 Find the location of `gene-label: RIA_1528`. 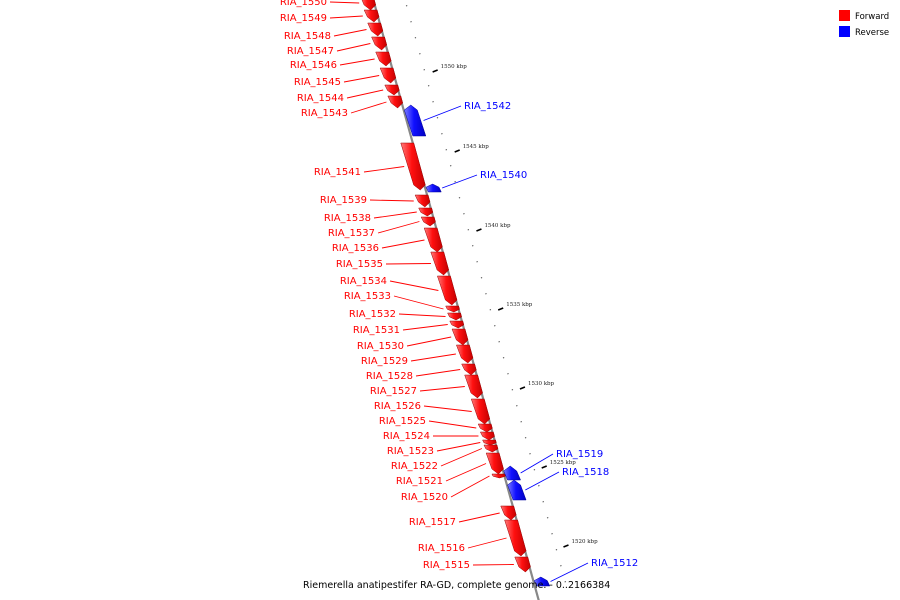

gene-label: RIA_1528 is located at coordinates (389, 376).